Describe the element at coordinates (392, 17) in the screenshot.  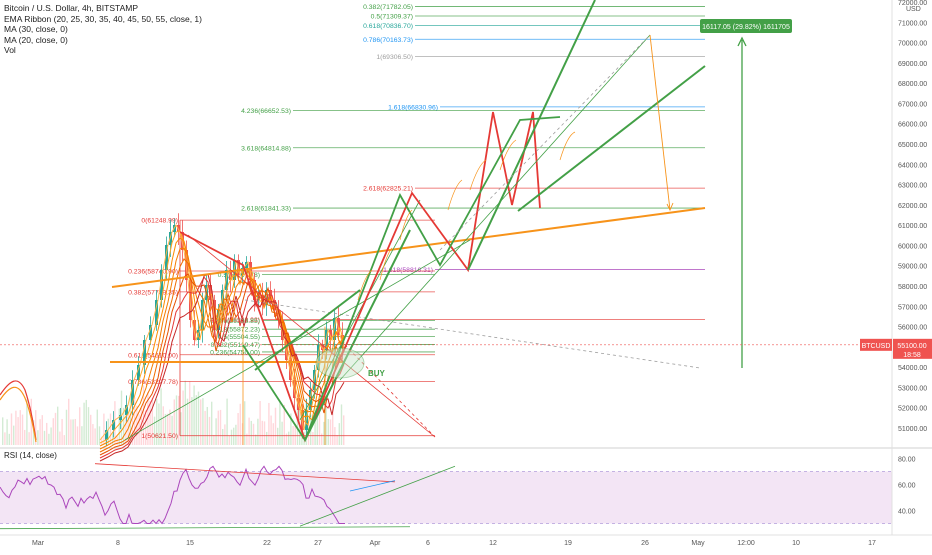
I see `fib-level-label: 0.5(71309.37)` at that location.